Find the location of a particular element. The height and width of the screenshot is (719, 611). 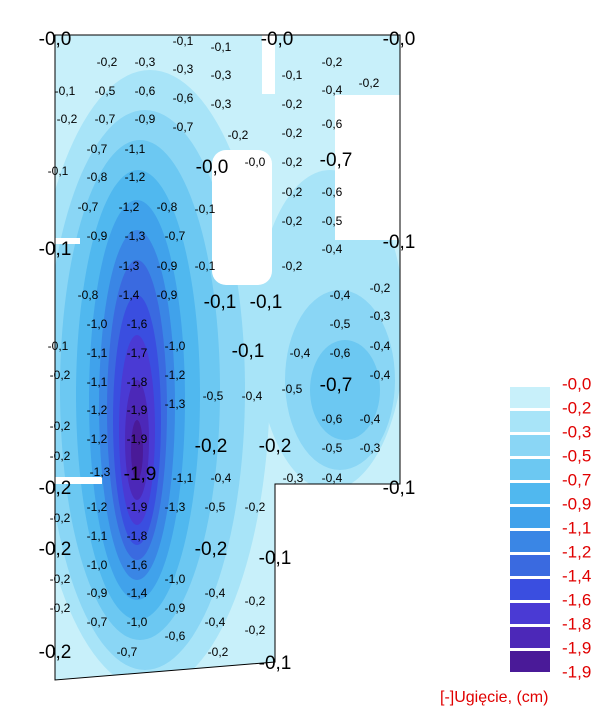

contour-label: -1,7 is located at coordinates (137, 353).